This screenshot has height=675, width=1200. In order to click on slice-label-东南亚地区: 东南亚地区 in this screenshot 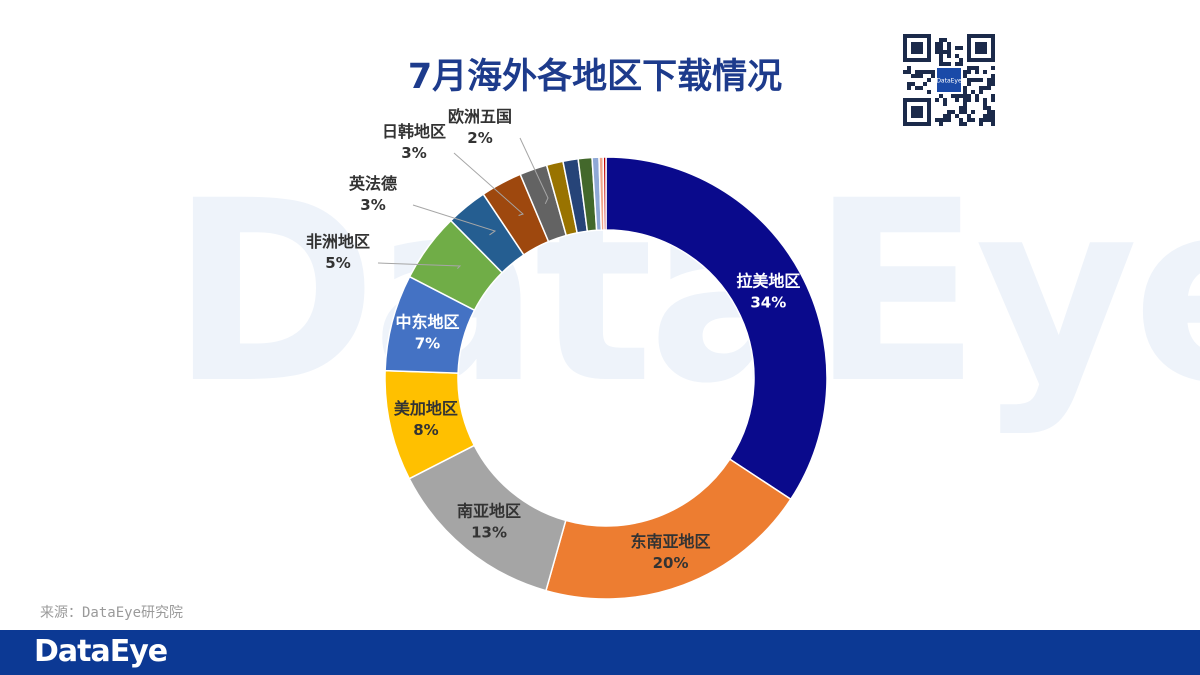, I will do `click(671, 541)`.